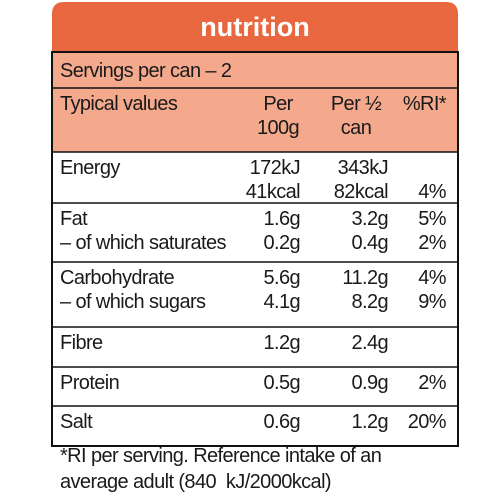 Image resolution: width=500 pixels, height=500 pixels. I want to click on title: nutrition, so click(254, 27).